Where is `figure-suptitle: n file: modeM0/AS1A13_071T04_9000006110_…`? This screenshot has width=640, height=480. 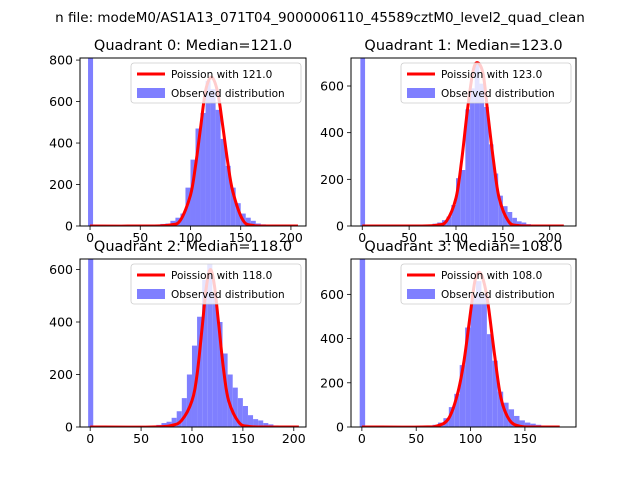 figure-suptitle: n file: modeM0/AS1A13_071T04_9000006110_… is located at coordinates (320, 18).